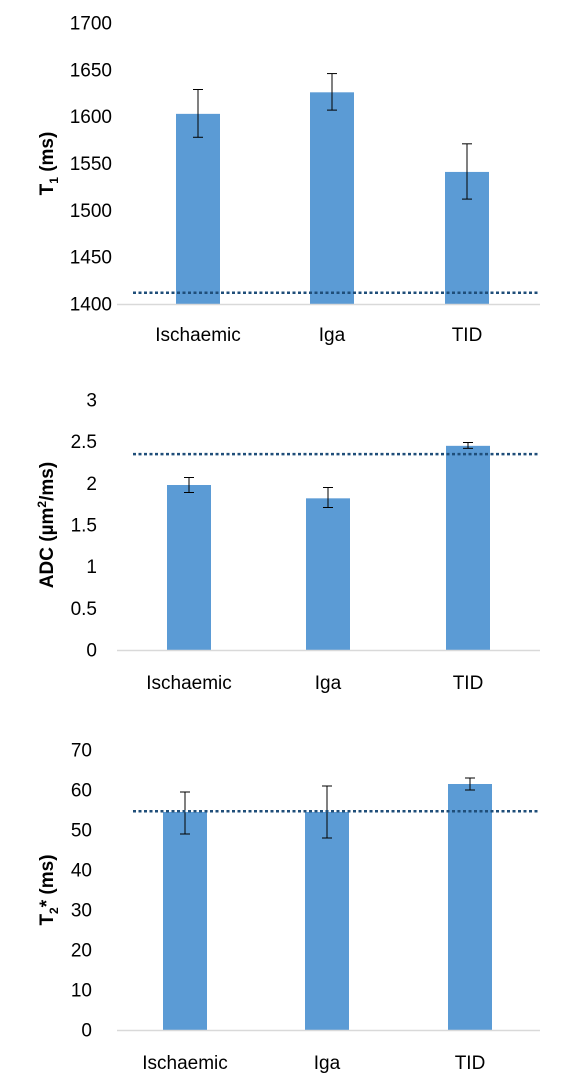  What do you see at coordinates (84, 526) in the screenshot?
I see `y-tick-label: 1.5` at bounding box center [84, 526].